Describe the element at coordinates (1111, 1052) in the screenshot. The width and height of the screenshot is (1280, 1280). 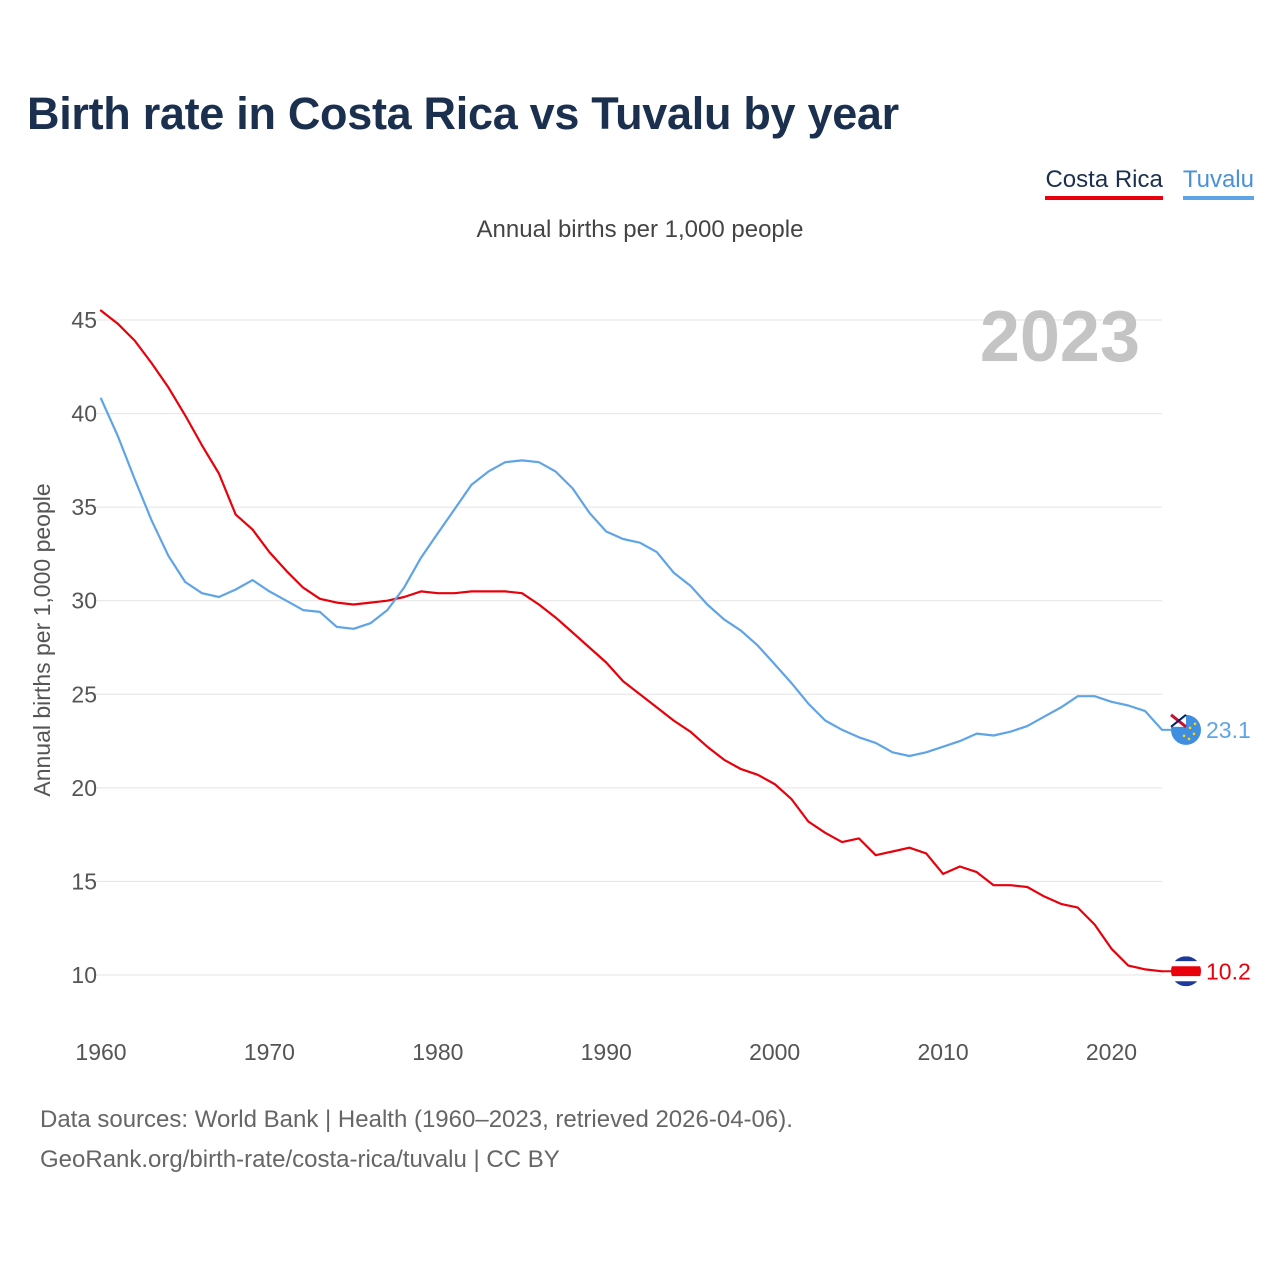
I see `x-tick-label: 2020` at that location.